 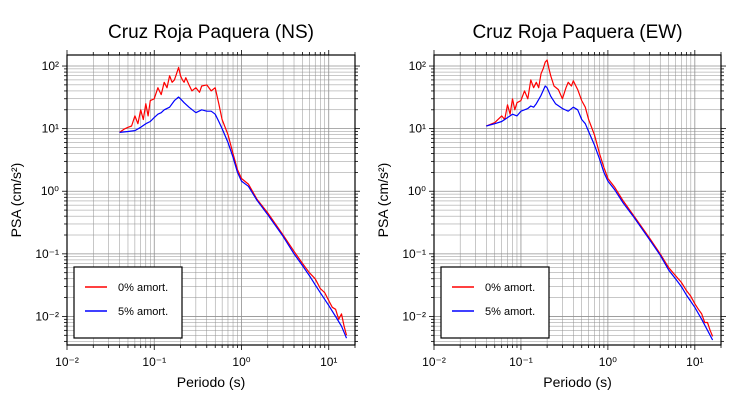 I want to click on chart-title: Cruz Roja Paquera (NS), so click(x=211, y=32).